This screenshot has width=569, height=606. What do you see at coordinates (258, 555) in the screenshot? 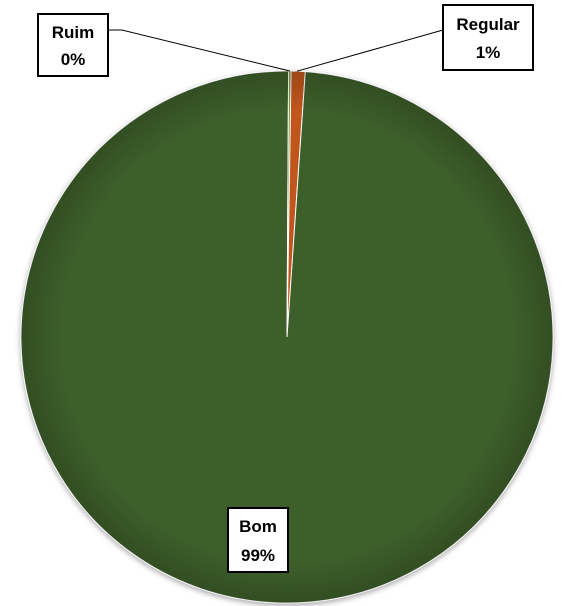
I see `slice-percent-bom: 99%` at bounding box center [258, 555].